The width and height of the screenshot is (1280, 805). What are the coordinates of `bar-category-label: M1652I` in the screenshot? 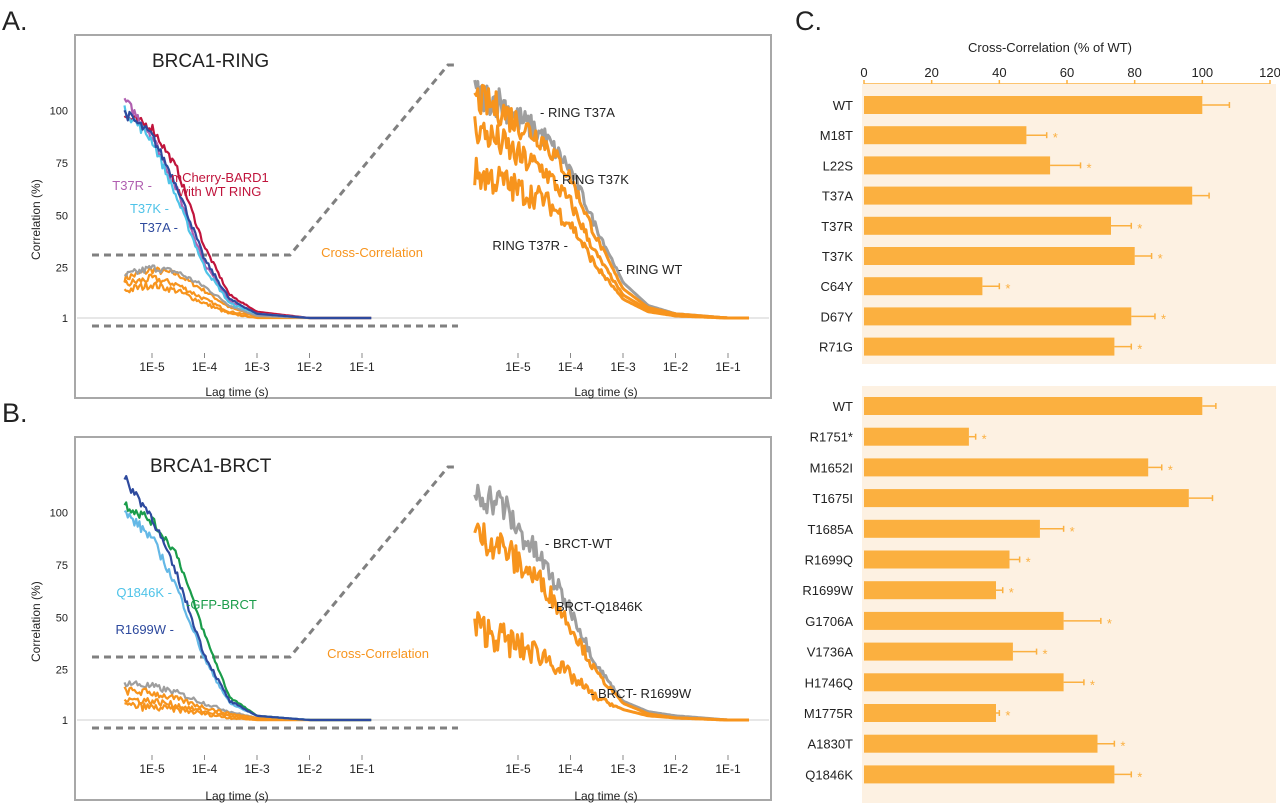 It's located at (831, 467).